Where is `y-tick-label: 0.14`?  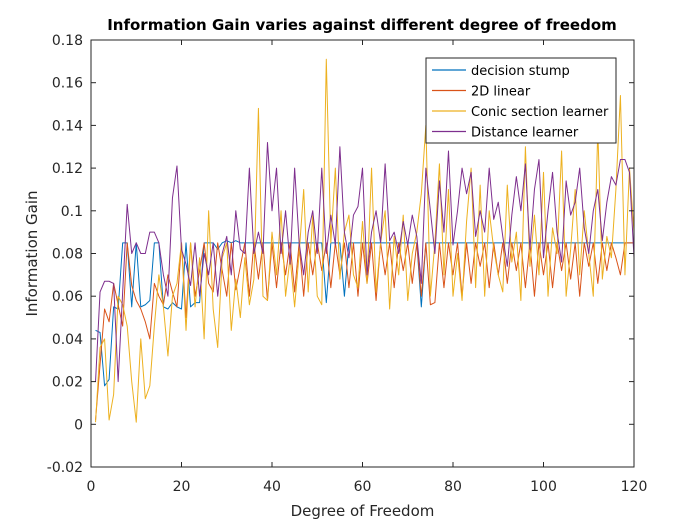 y-tick-label: 0.14 is located at coordinates (67, 126).